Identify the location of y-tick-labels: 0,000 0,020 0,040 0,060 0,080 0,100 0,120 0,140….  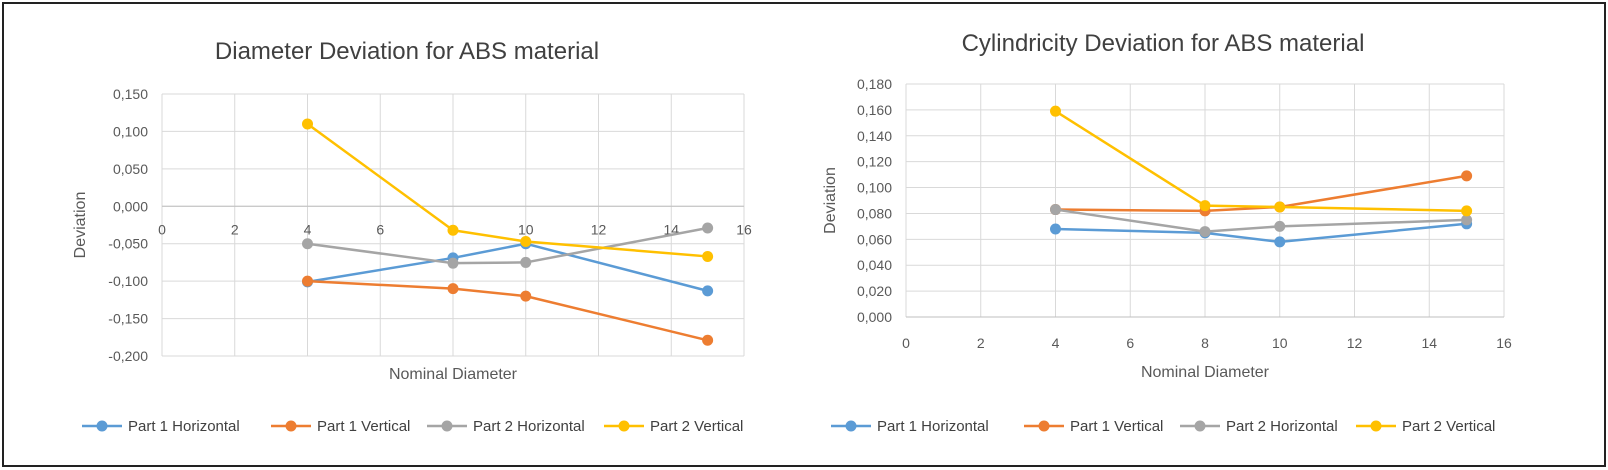
(874, 200).